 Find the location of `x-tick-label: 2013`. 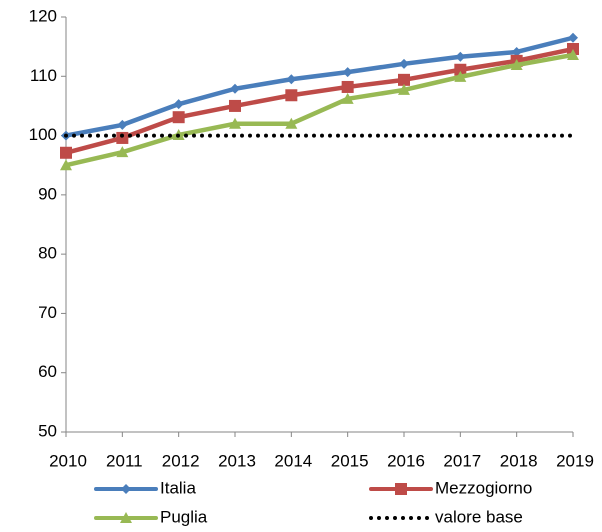

x-tick-label: 2013 is located at coordinates (237, 460).